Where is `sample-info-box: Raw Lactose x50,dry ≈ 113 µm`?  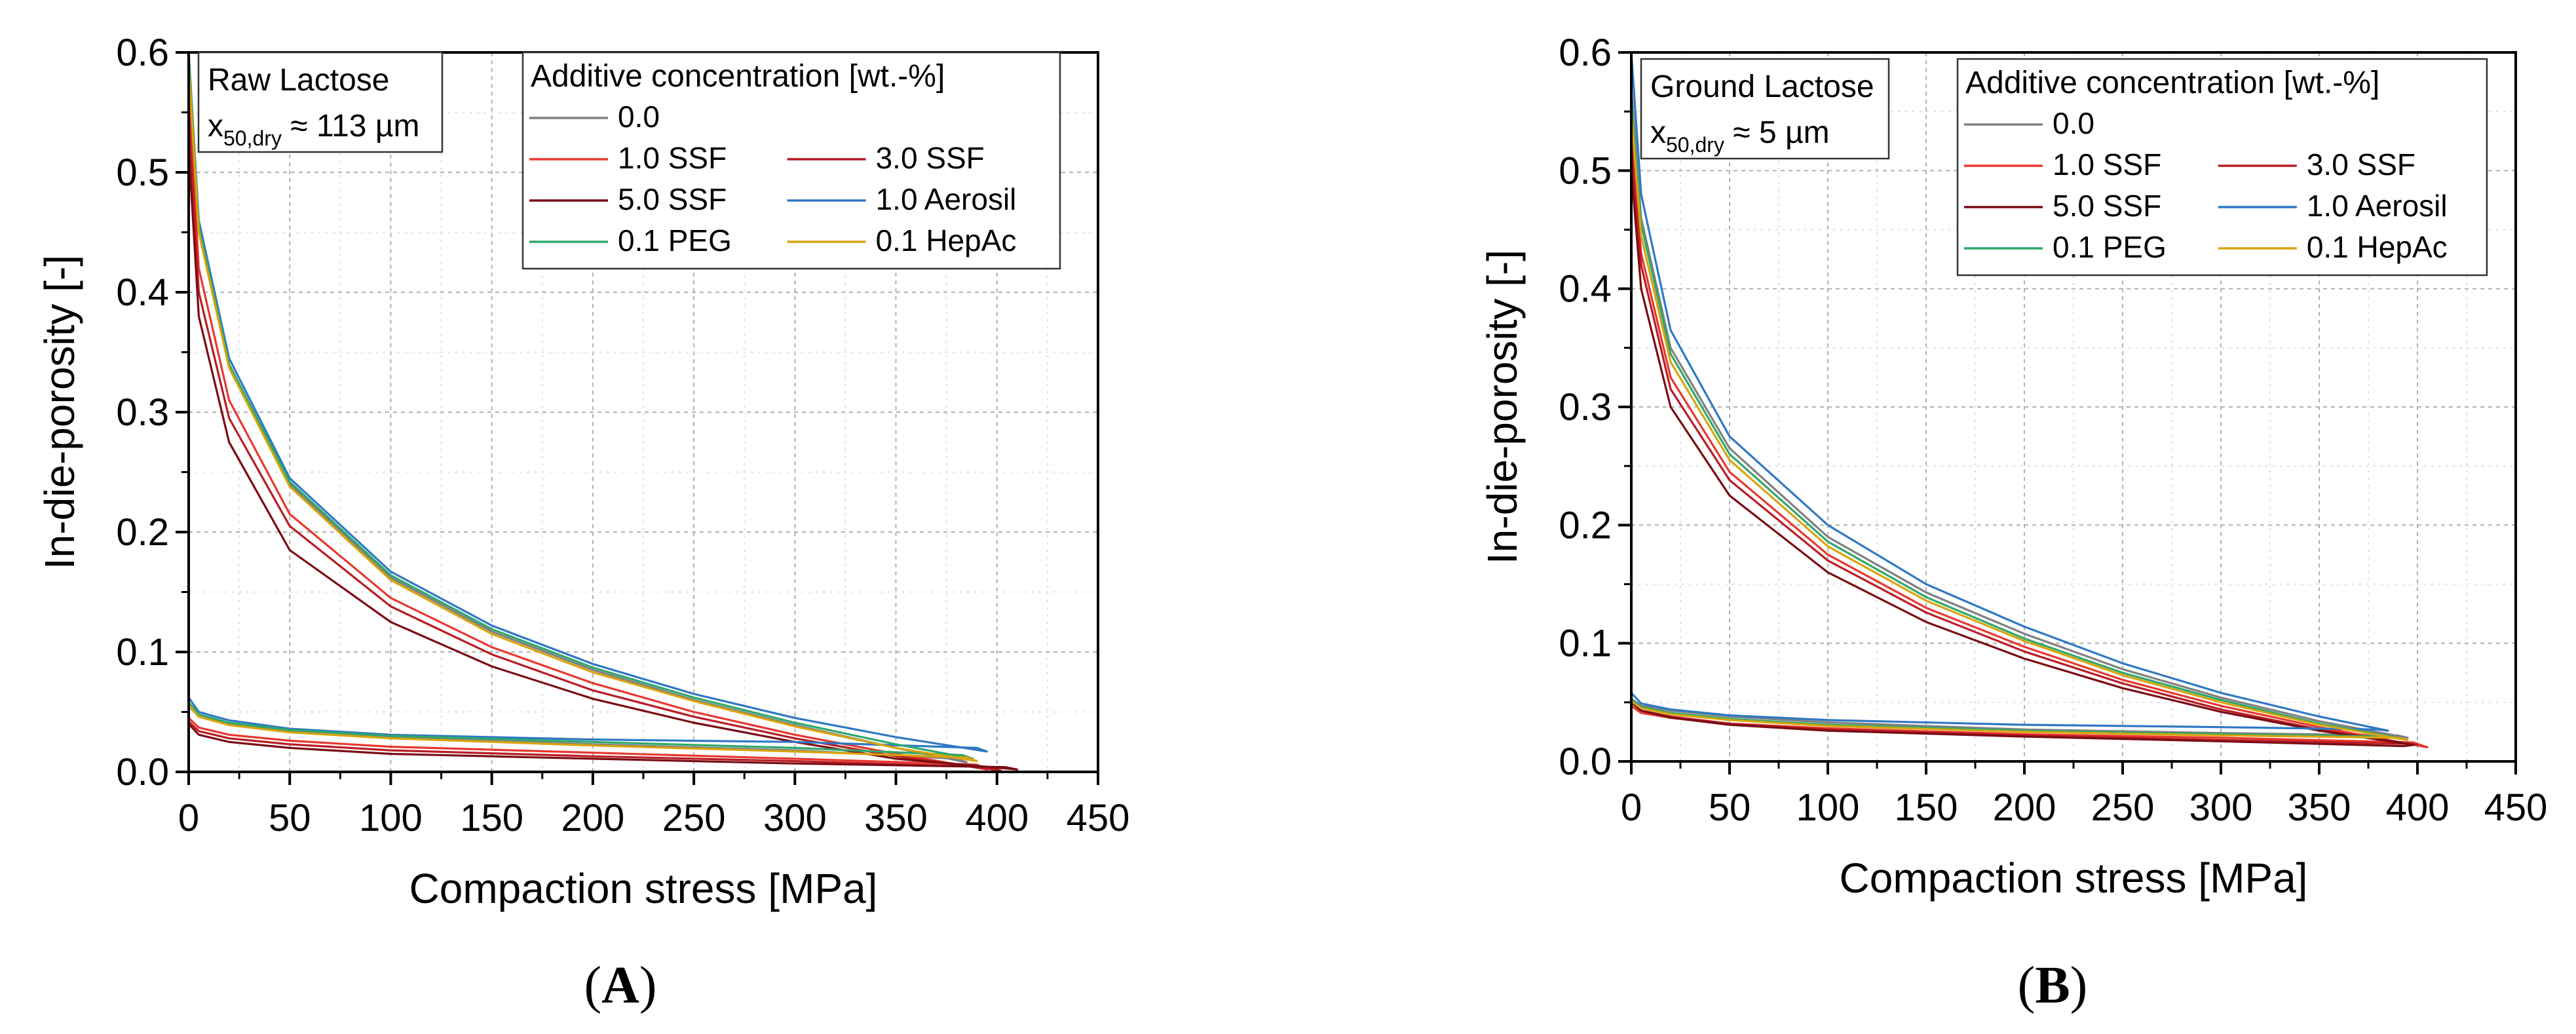 sample-info-box: Raw Lactose x50,dry ≈ 113 µm is located at coordinates (320, 102).